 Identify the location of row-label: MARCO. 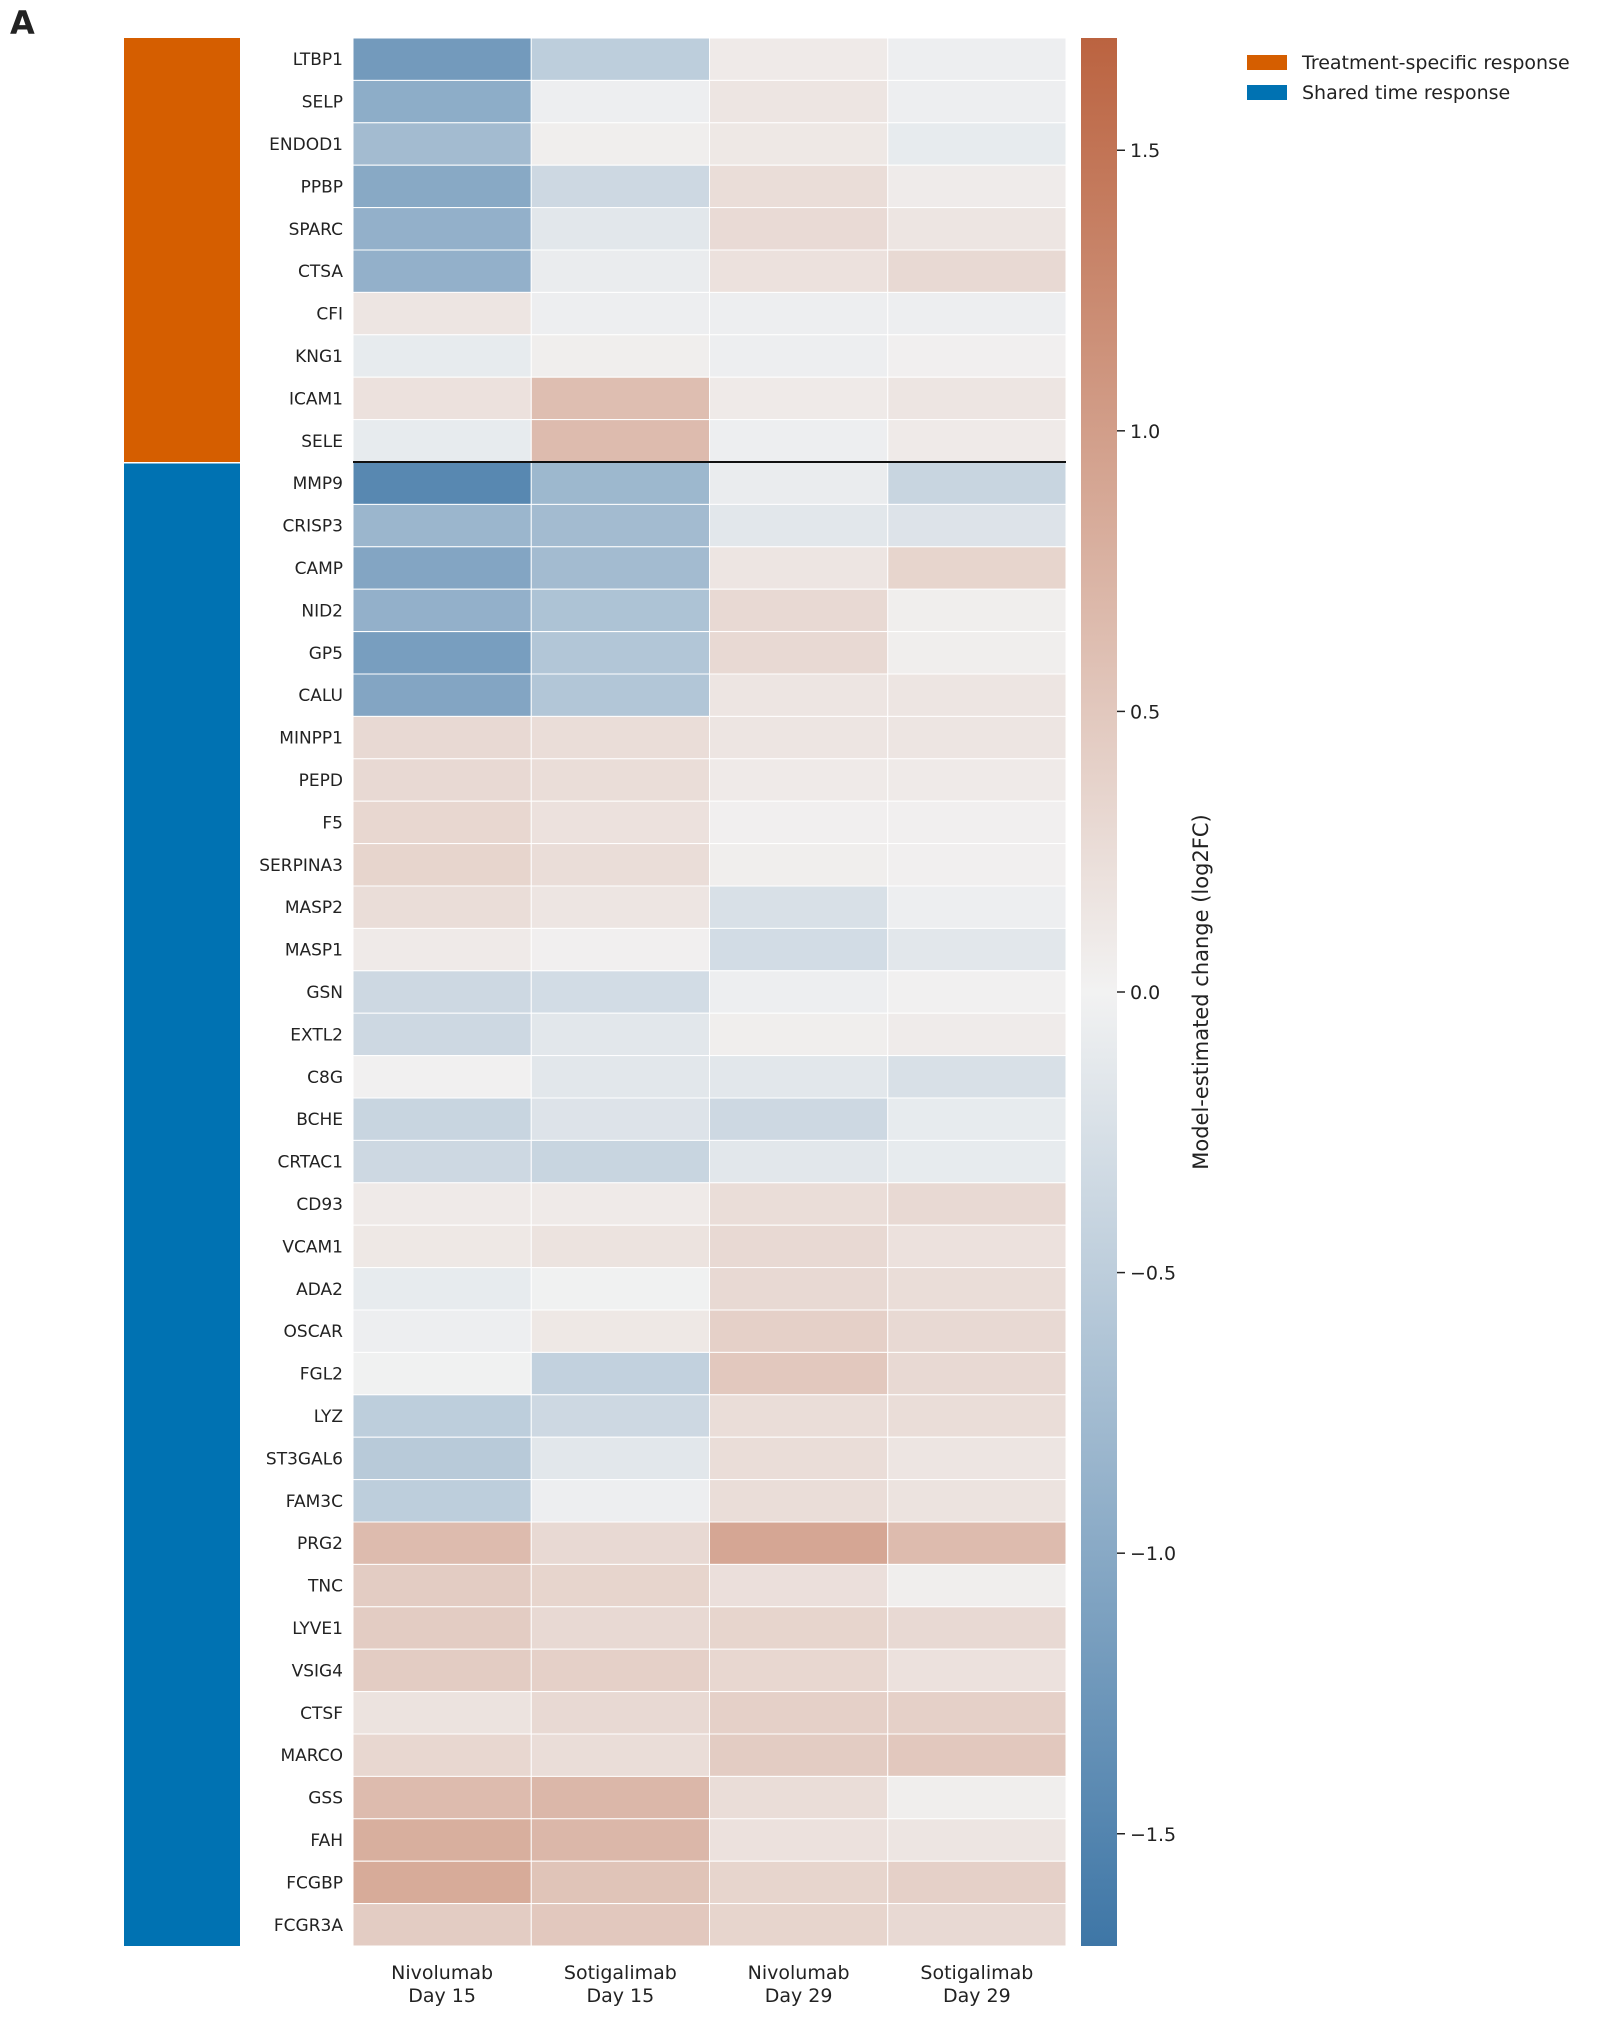
(311, 1756).